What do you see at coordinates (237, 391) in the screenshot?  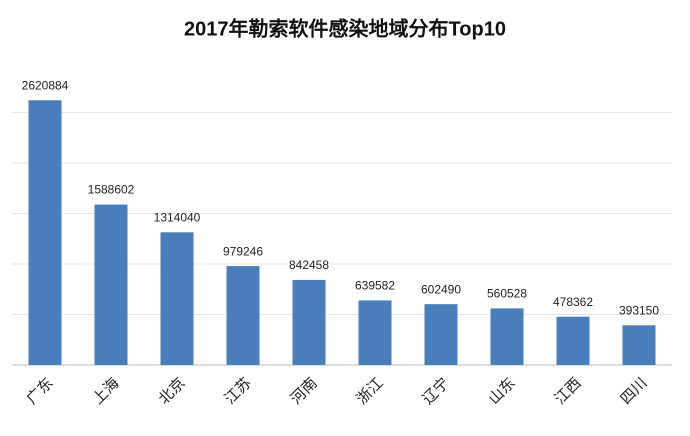 I see `x-tick-label: 江苏` at bounding box center [237, 391].